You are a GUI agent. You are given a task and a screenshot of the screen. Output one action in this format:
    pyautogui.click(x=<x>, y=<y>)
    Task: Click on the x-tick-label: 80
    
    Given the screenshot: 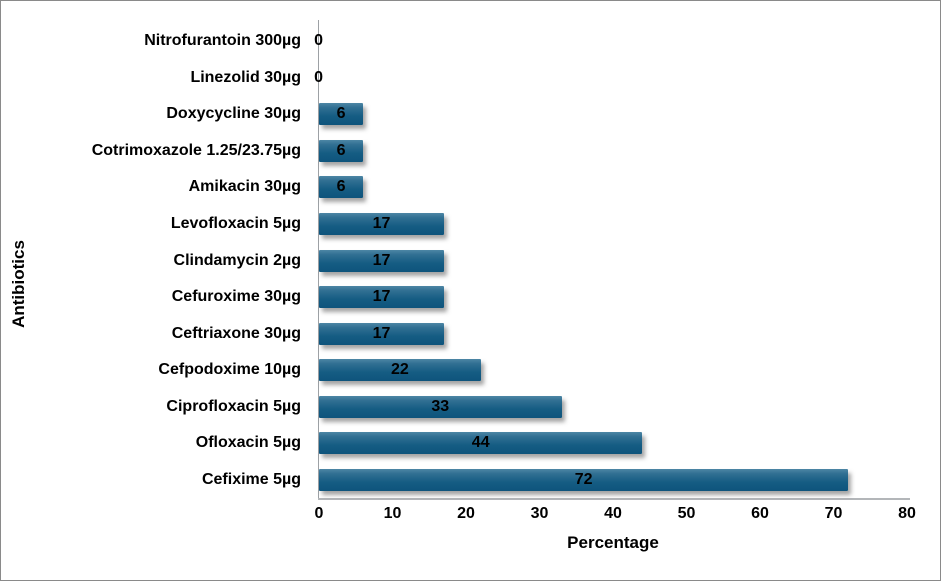 What is the action you would take?
    pyautogui.click(x=907, y=513)
    